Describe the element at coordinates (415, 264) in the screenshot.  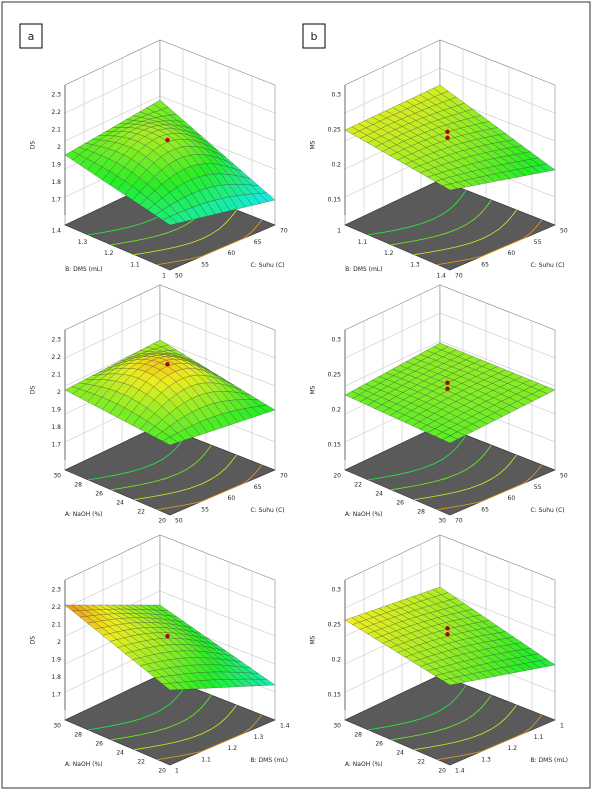
I see `left-tick-label: 1.3` at that location.